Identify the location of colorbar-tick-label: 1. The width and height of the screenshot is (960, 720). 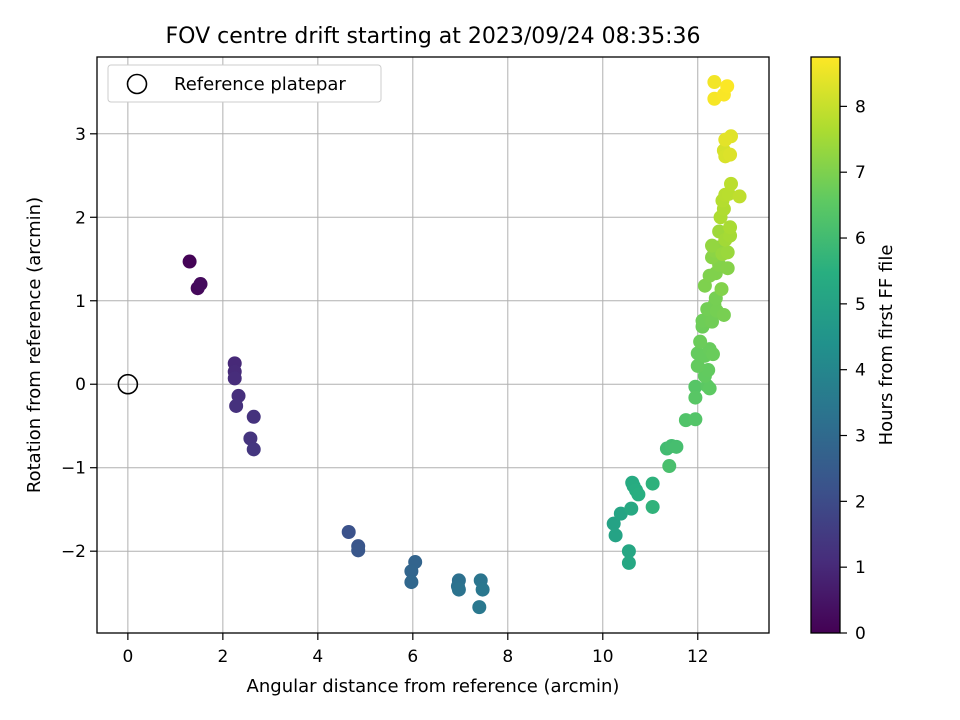
(860, 568).